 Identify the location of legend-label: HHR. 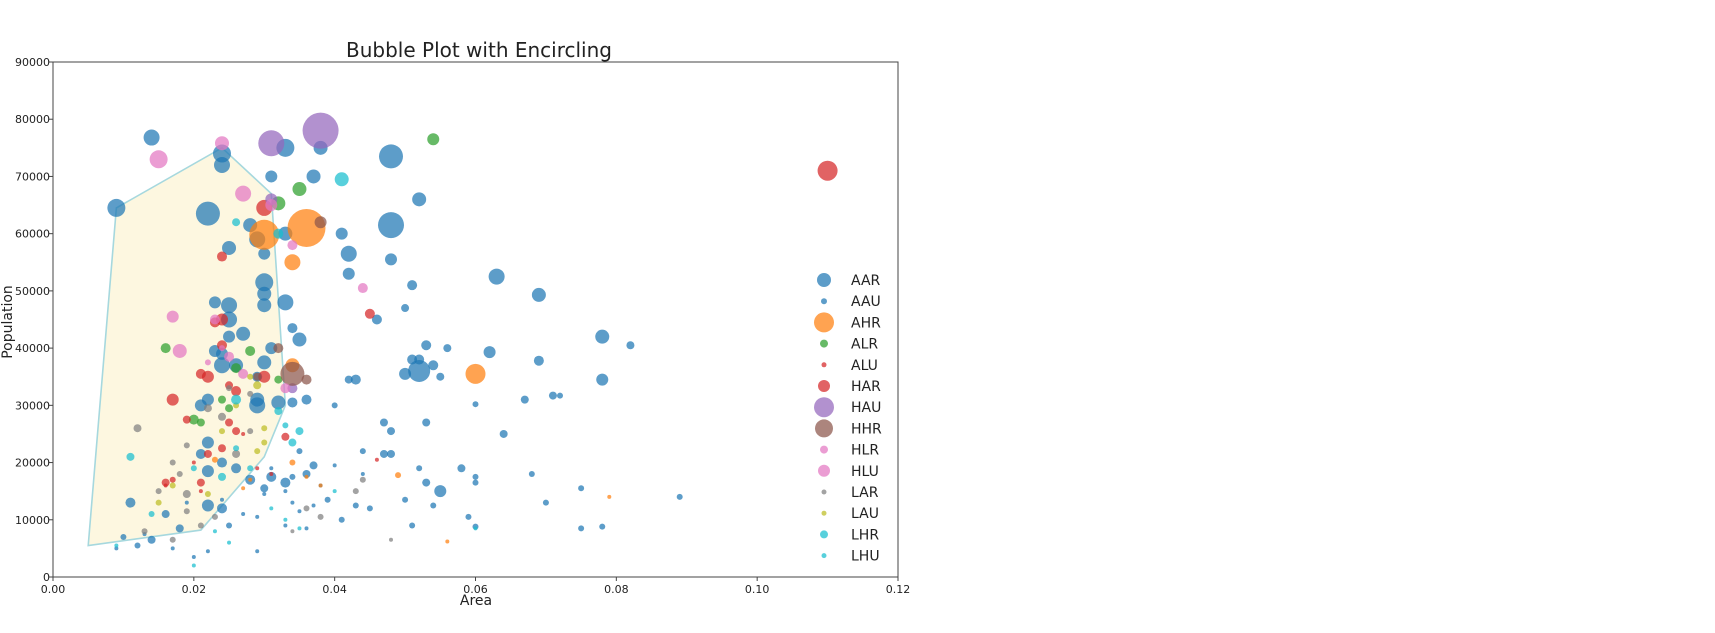
(866, 429).